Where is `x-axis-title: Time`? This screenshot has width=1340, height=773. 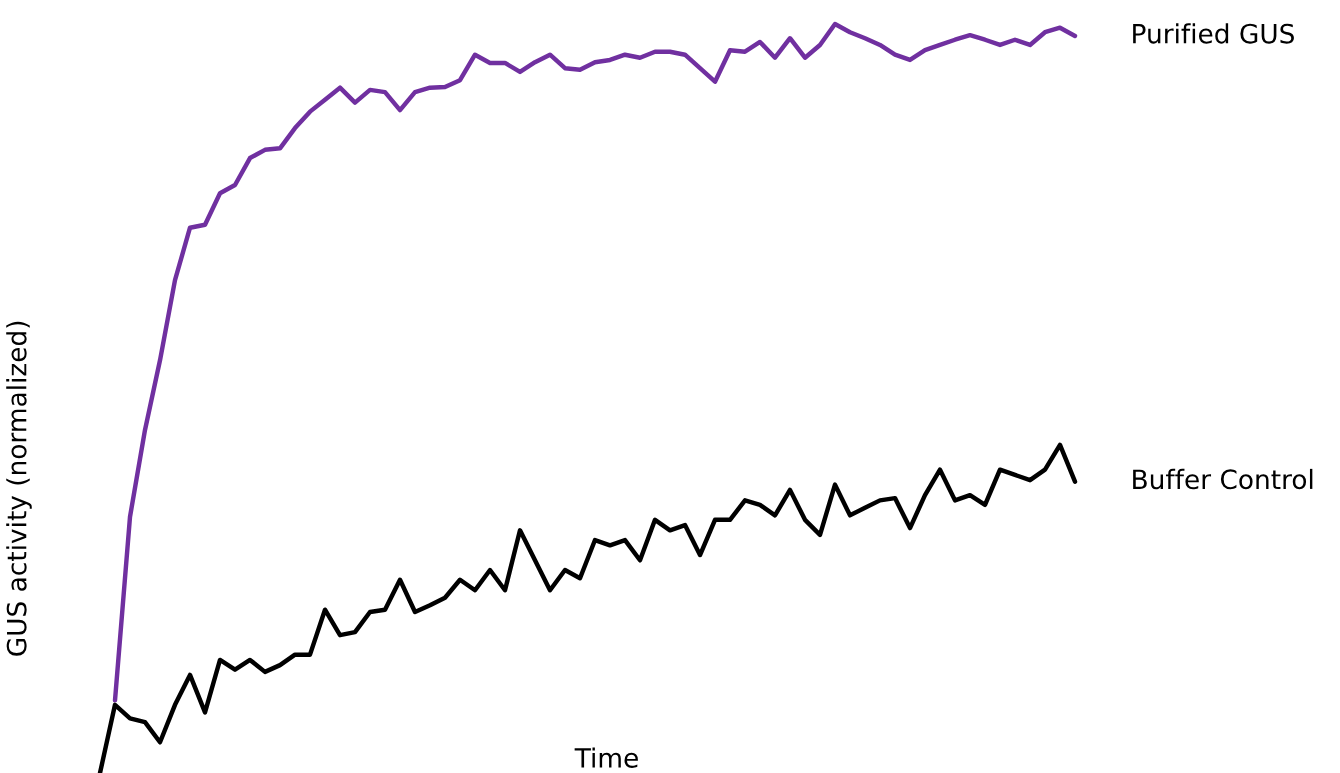 x-axis-title: Time is located at coordinates (606, 757).